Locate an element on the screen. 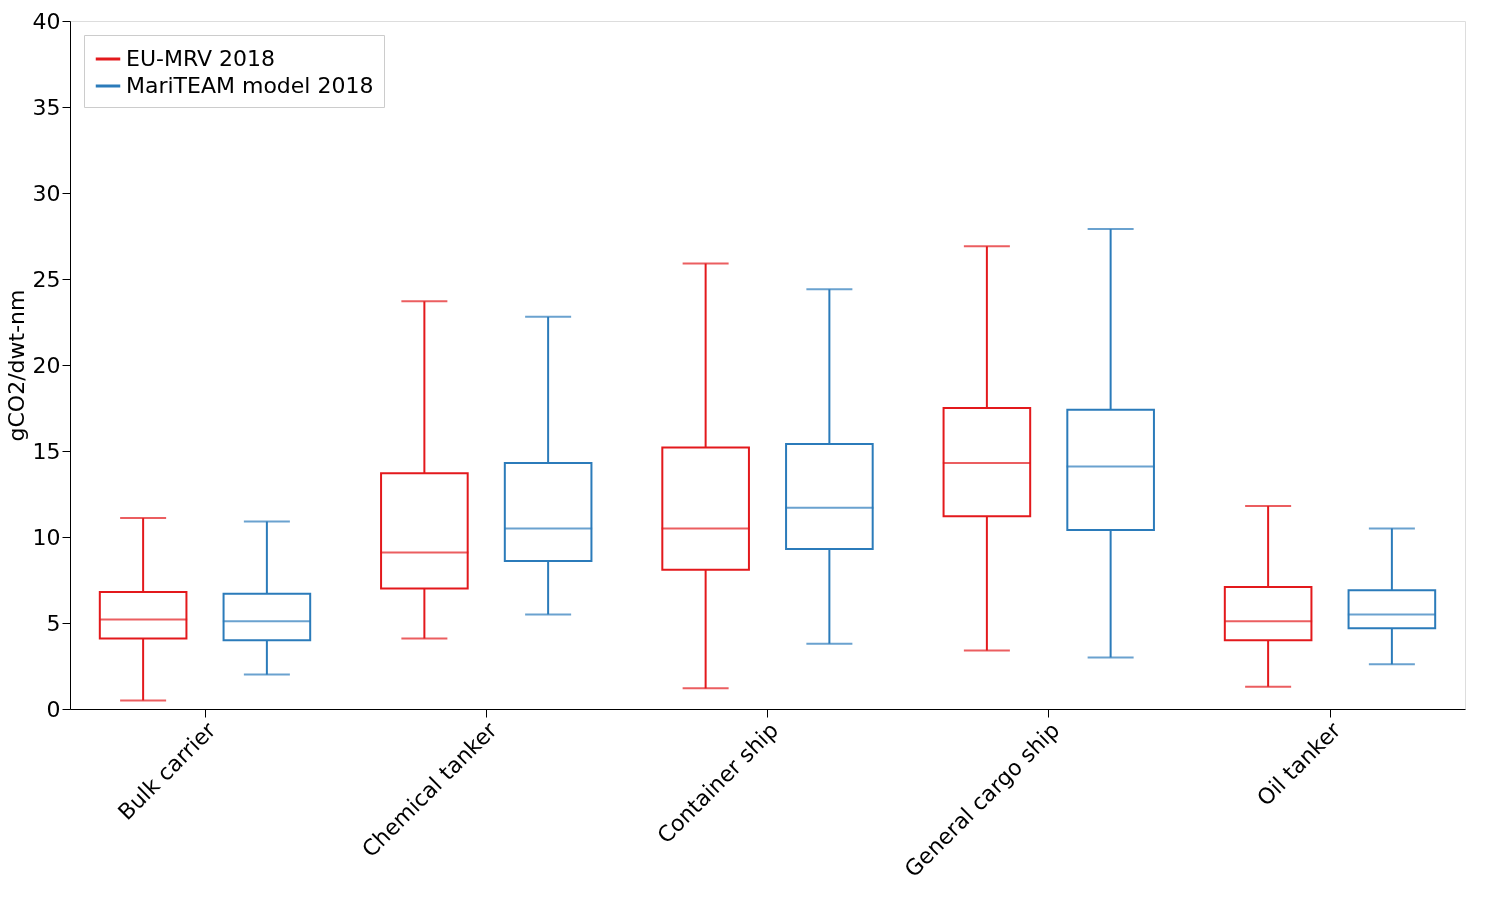 Image resolution: width=1506 pixels, height=921 pixels. y-tick-label: 25 is located at coordinates (46, 279).